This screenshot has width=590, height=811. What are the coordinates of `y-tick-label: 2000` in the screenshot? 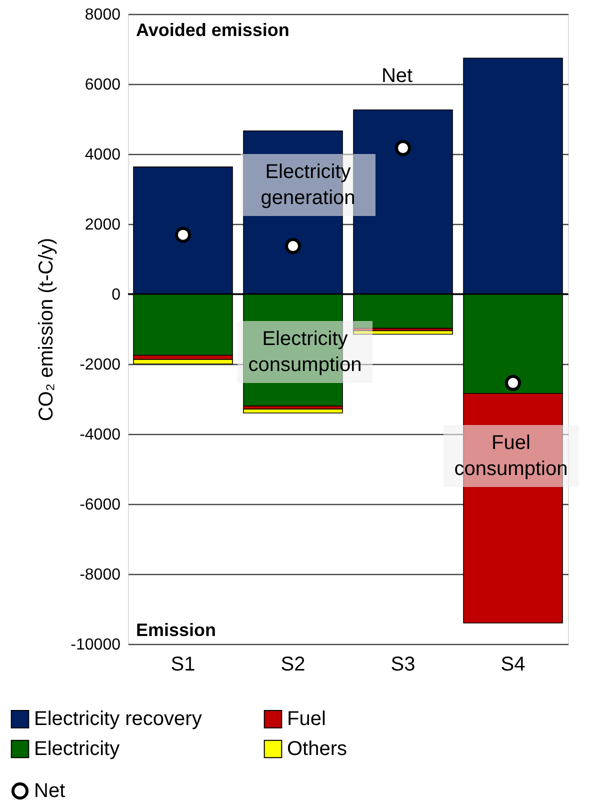 It's located at (102, 225).